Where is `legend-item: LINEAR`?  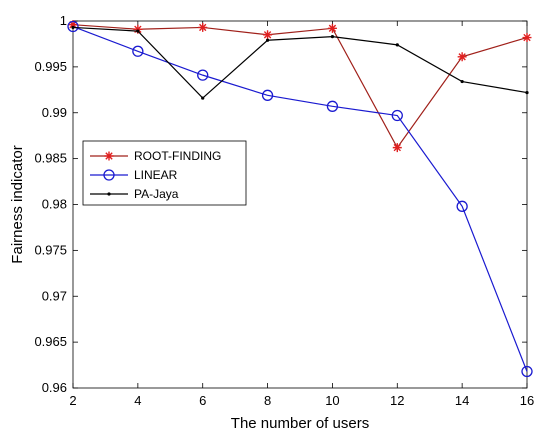 legend-item: LINEAR is located at coordinates (134, 175).